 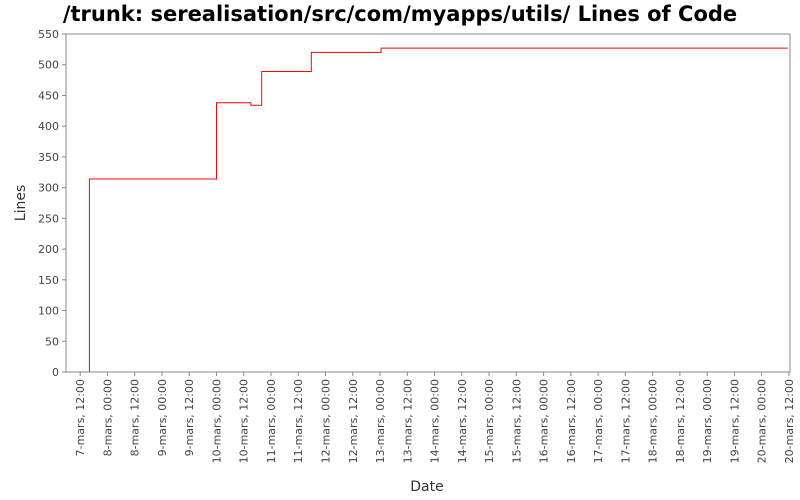 What do you see at coordinates (189, 417) in the screenshot?
I see `x-tick-label: 9-mars, 12:00` at bounding box center [189, 417].